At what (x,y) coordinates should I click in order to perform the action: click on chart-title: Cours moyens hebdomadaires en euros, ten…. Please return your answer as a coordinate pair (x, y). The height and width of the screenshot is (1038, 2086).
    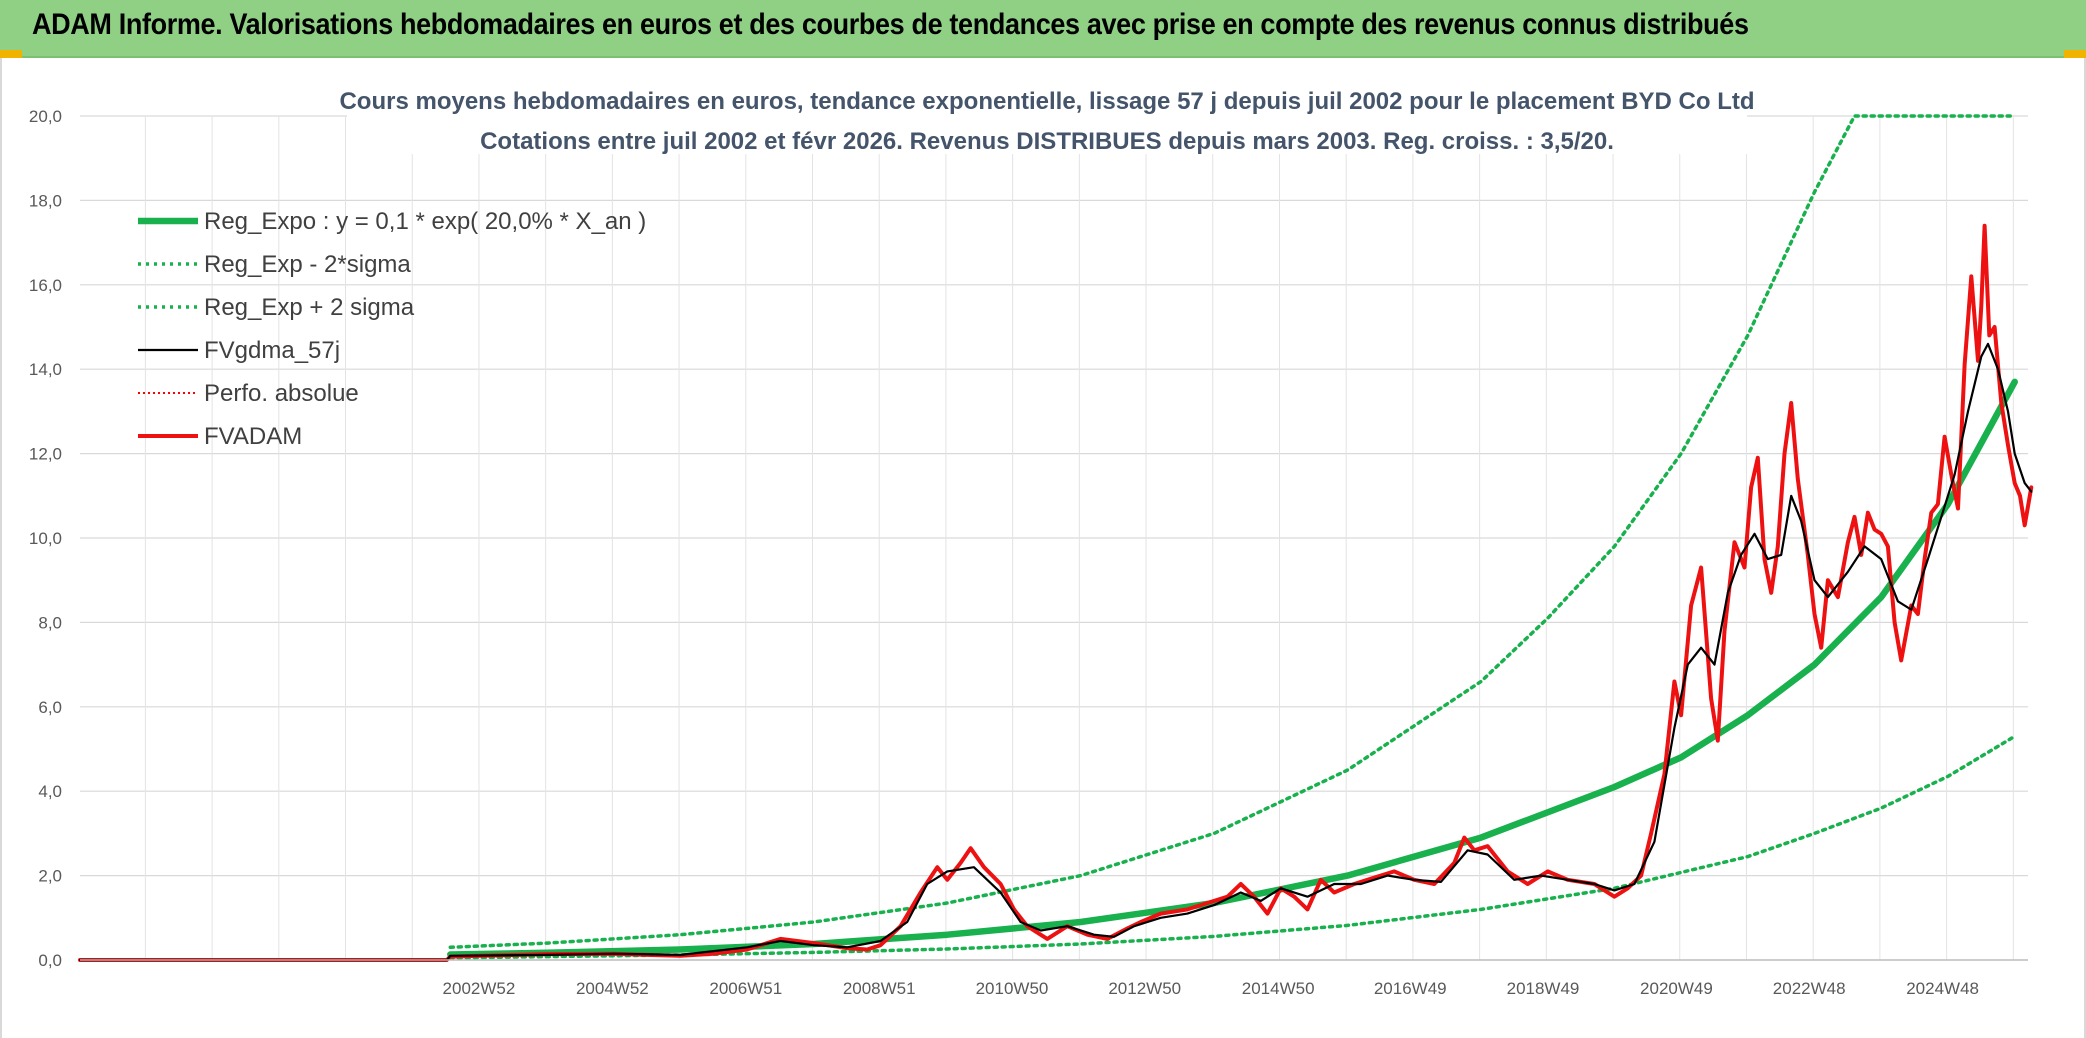
    Looking at the image, I should click on (1046, 101).